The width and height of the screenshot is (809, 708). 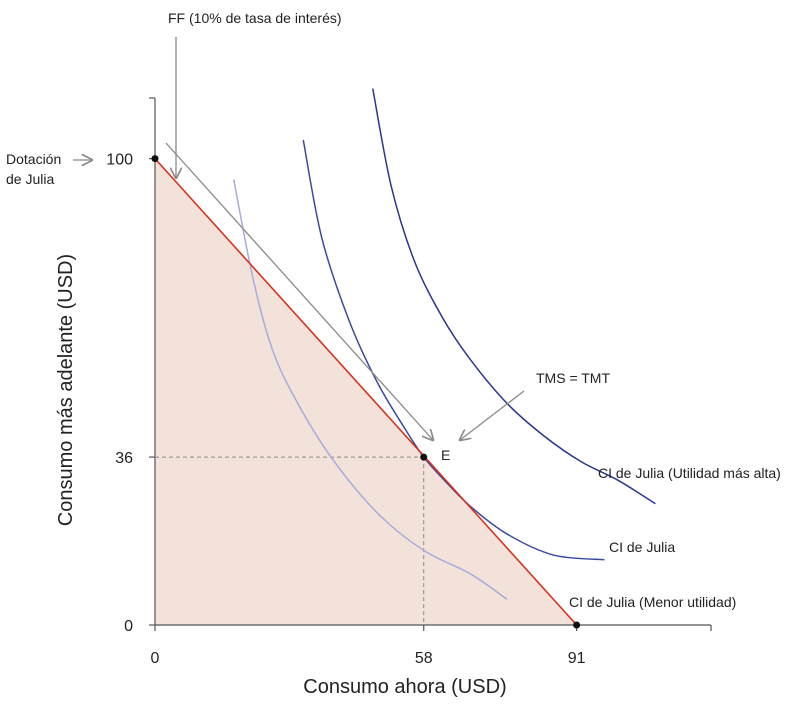 I want to click on y-tick-label: 100, so click(x=119, y=160).